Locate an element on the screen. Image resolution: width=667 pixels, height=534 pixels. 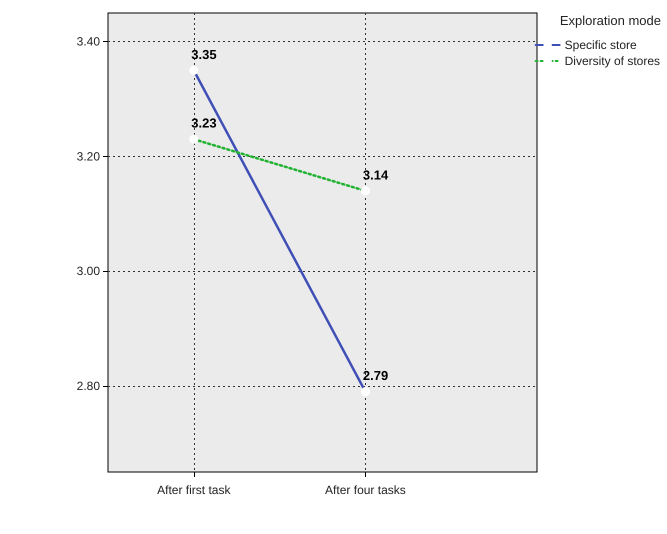
x-tick-label: After first task is located at coordinates (194, 490).